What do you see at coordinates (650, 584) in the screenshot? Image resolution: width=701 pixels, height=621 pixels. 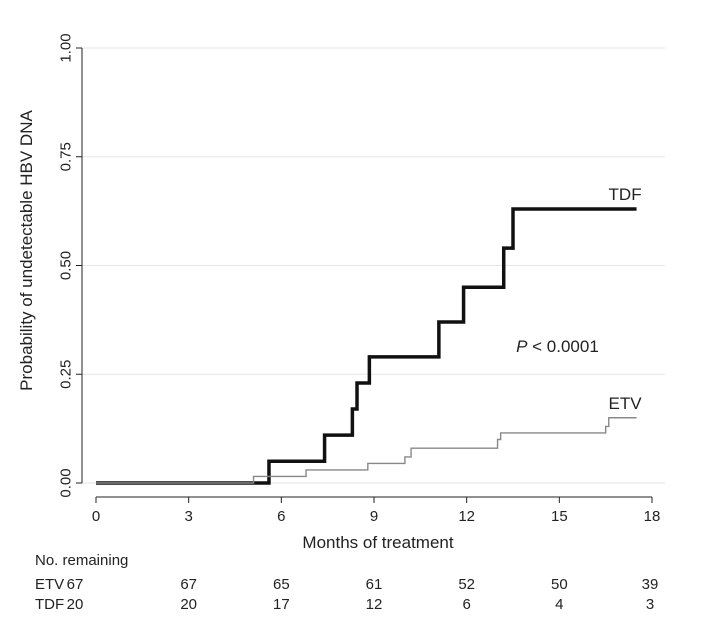 I see `risk-cell: 39` at bounding box center [650, 584].